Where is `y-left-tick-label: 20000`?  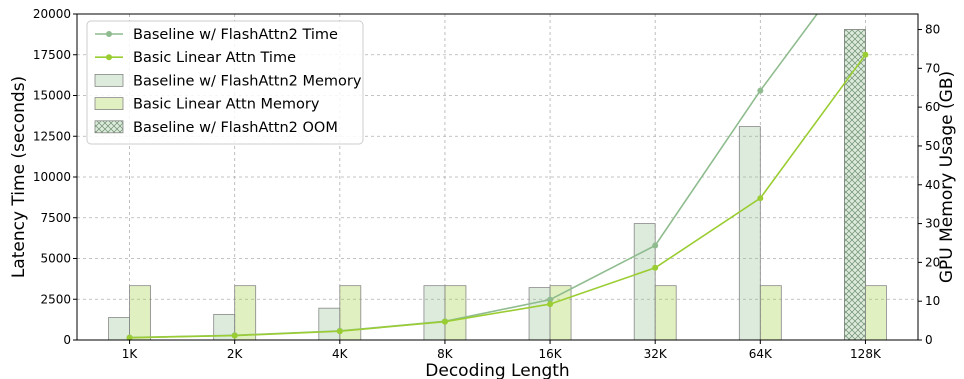 y-left-tick-label: 20000 is located at coordinates (52, 14).